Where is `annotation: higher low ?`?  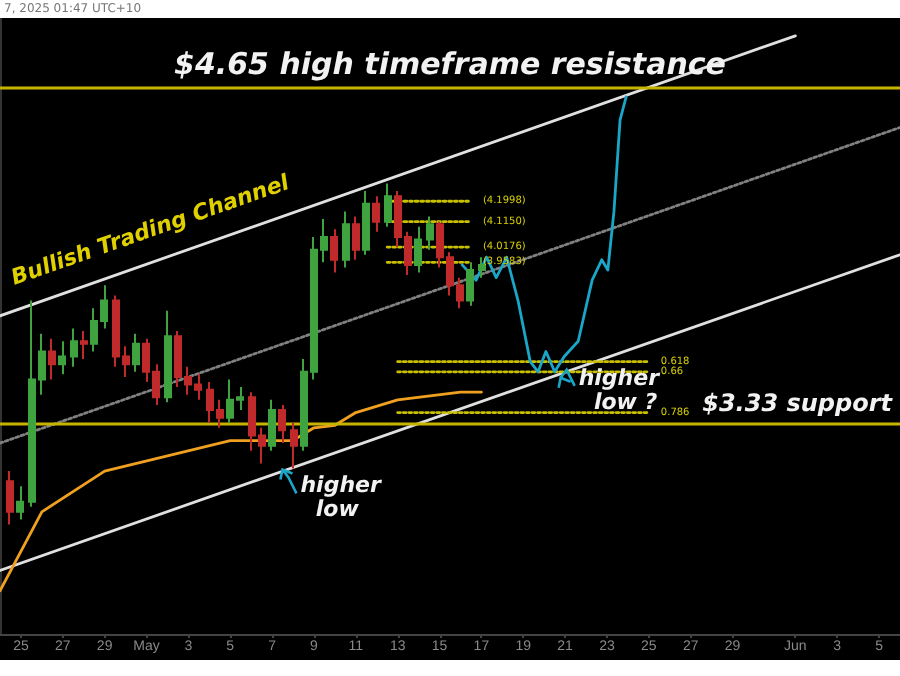
annotation: higher low ? is located at coordinates (619, 389).